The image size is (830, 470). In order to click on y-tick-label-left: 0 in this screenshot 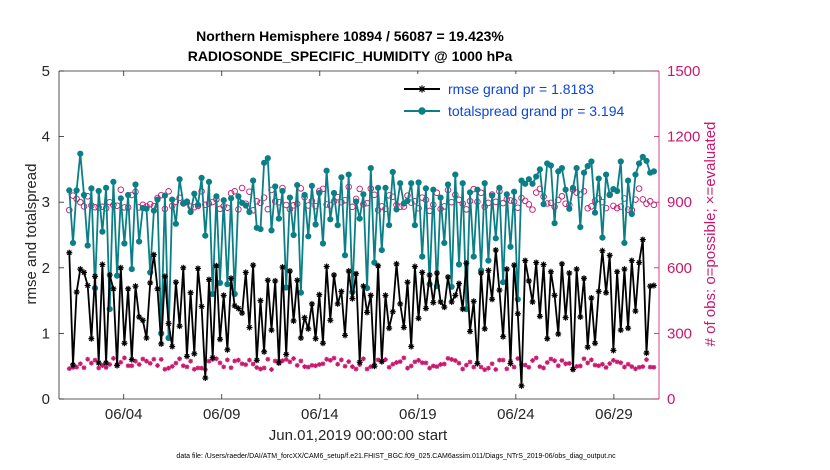, I will do `click(46, 399)`.